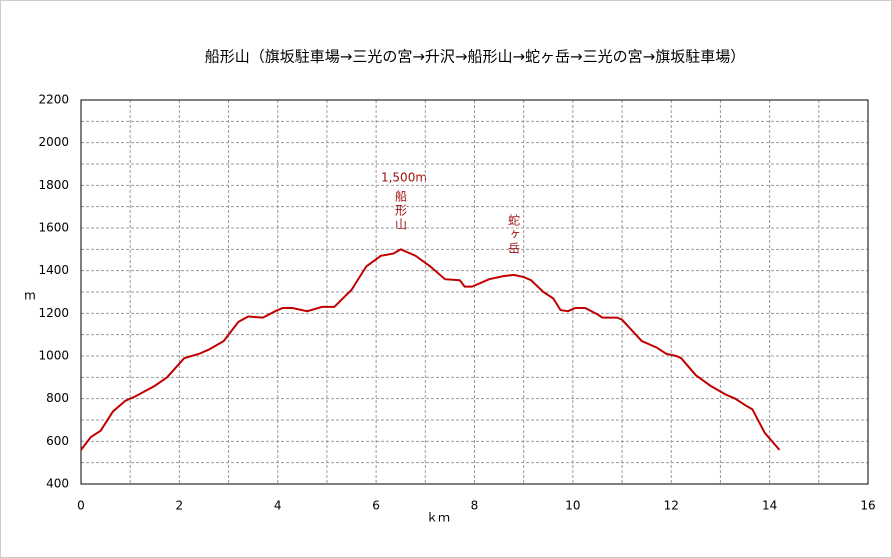 The image size is (892, 558). Describe the element at coordinates (180, 506) in the screenshot. I see `x-tick-label: 2` at that location.